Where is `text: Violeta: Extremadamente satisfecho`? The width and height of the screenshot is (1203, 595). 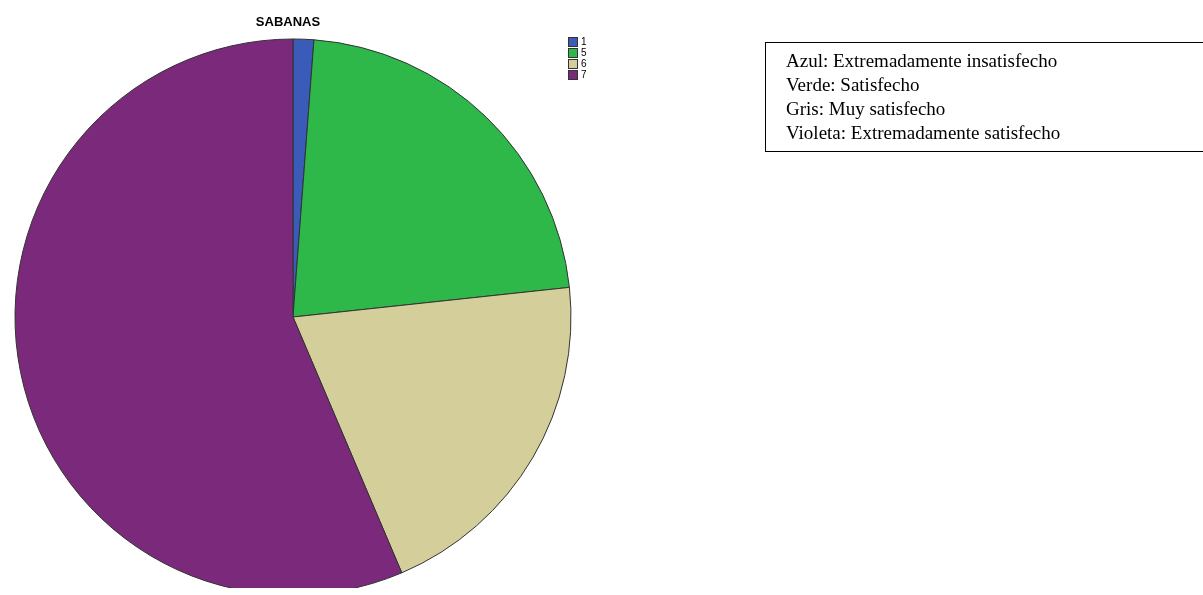 text: Violeta: Extremadamente satisfecho is located at coordinates (924, 133).